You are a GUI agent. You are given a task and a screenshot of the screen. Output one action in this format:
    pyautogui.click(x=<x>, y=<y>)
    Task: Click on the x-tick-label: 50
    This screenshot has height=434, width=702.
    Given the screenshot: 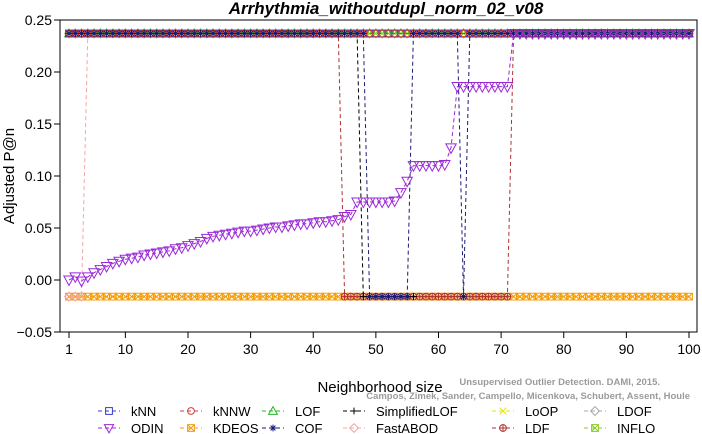 What is the action you would take?
    pyautogui.click(x=376, y=349)
    